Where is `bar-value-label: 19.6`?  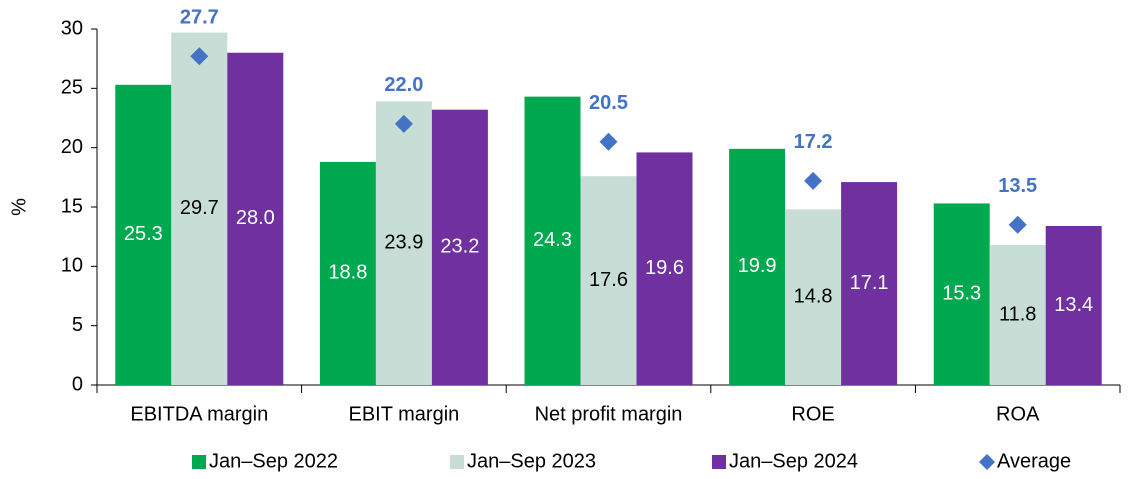
bar-value-label: 19.6 is located at coordinates (664, 268).